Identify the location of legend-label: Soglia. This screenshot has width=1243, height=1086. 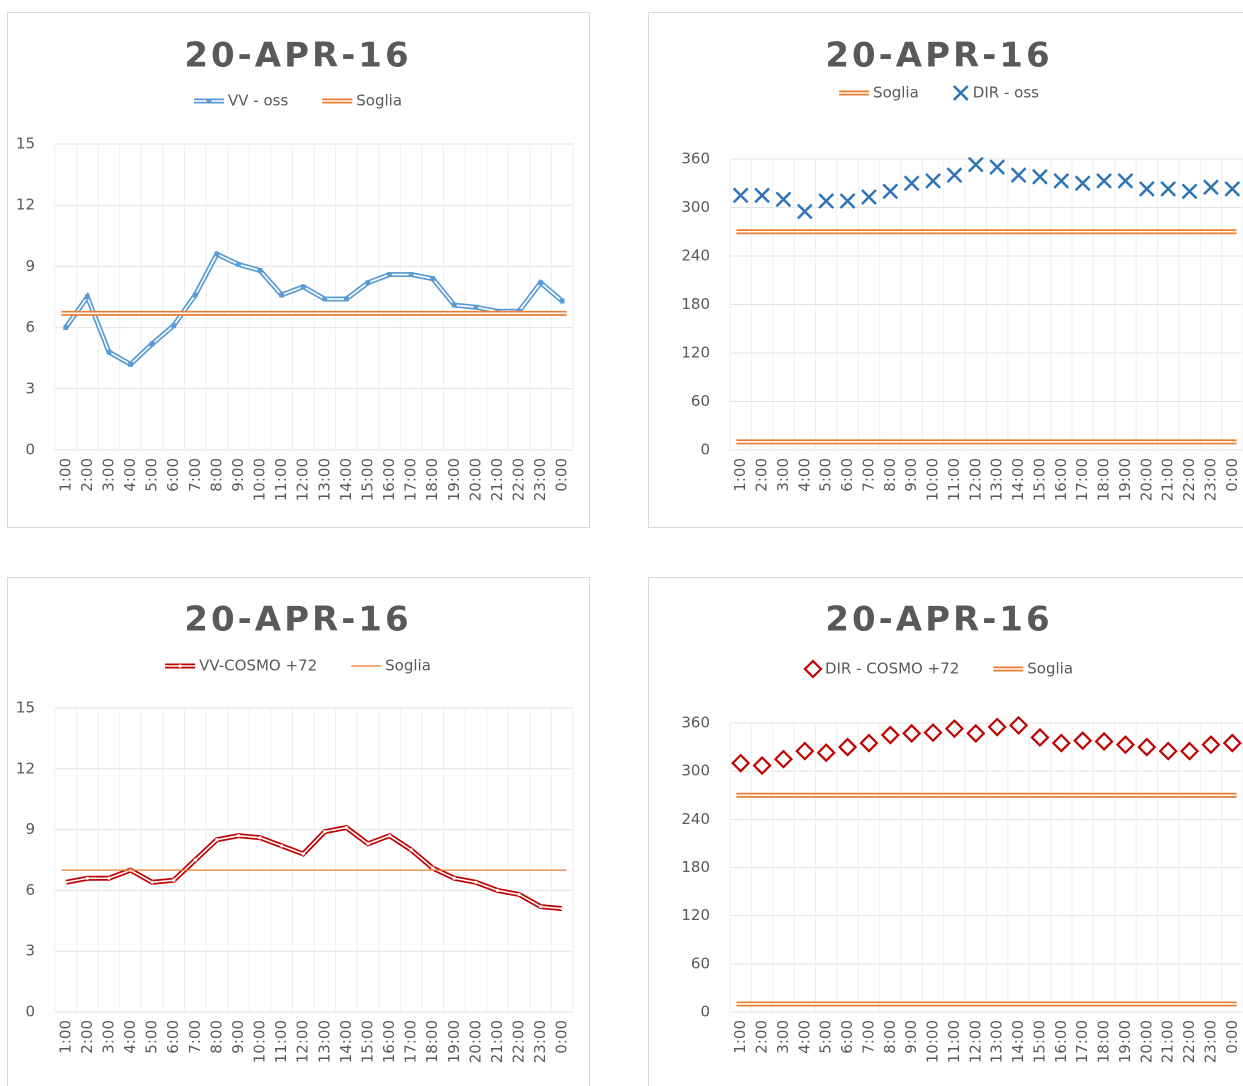
(379, 101).